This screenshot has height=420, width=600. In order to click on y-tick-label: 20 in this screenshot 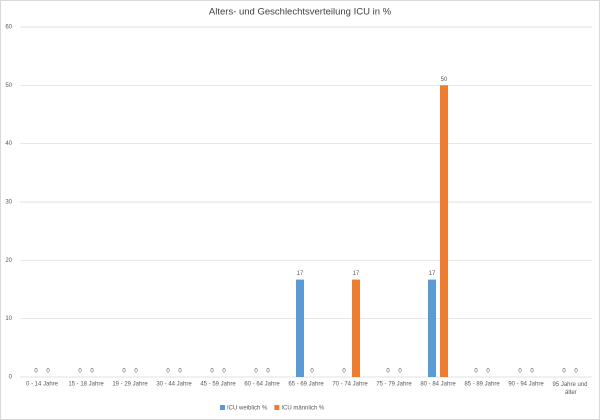, I will do `click(8, 261)`.